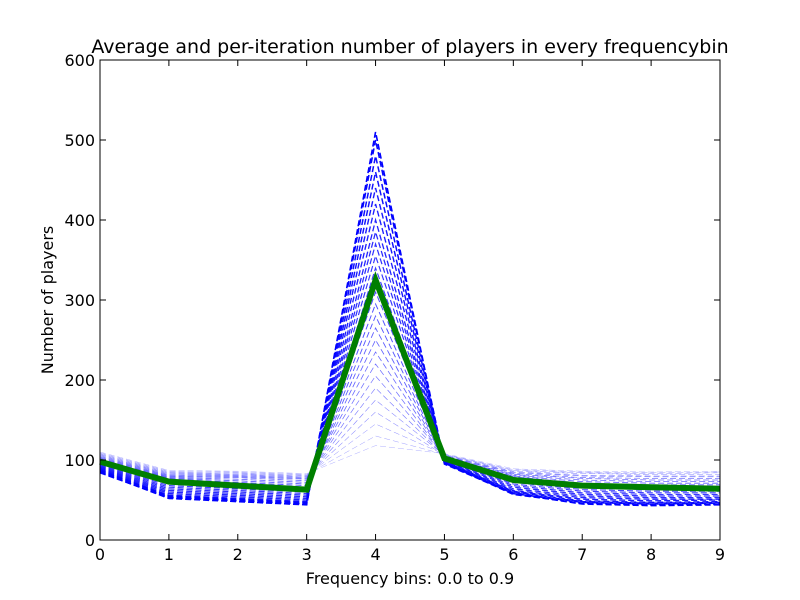 The height and width of the screenshot is (600, 800). I want to click on y-tick-label: 600, so click(79, 60).